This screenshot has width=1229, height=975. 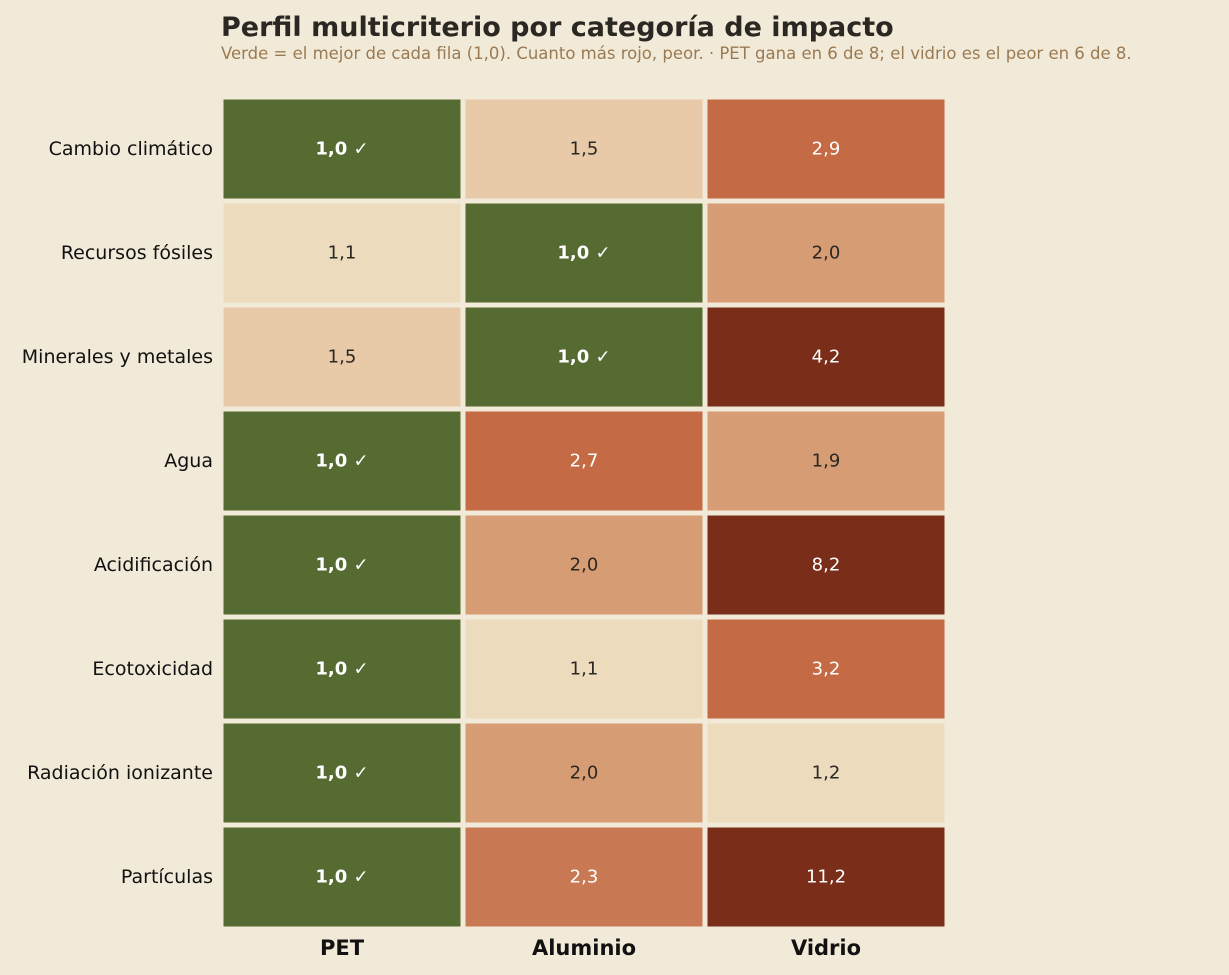 What do you see at coordinates (826, 948) in the screenshot?
I see `column-label: Vidrio` at bounding box center [826, 948].